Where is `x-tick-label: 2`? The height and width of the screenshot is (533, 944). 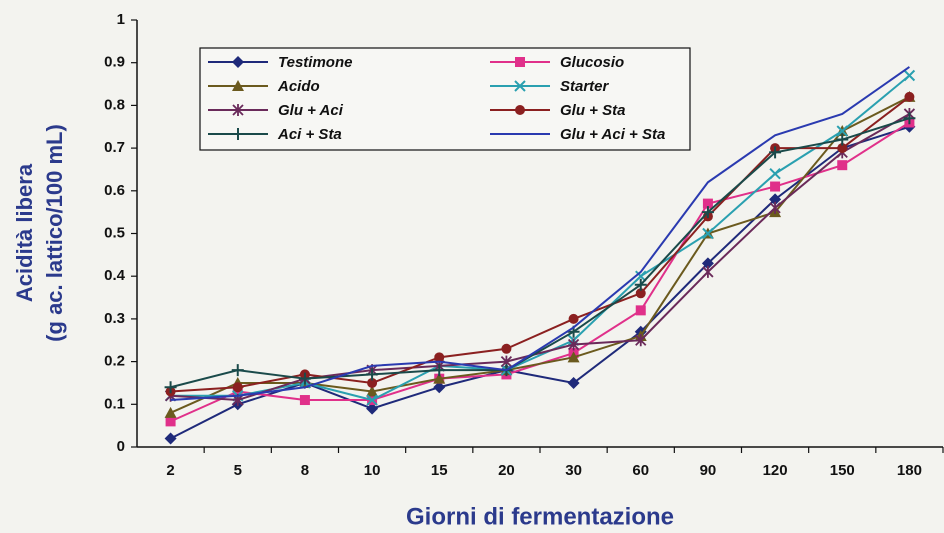 x-tick-label: 2 is located at coordinates (170, 470).